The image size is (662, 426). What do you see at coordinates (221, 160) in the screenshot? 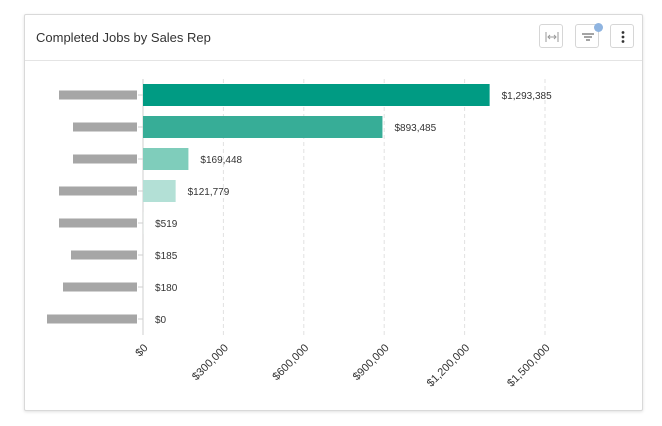
I see `data-label: $169,448` at bounding box center [221, 160].